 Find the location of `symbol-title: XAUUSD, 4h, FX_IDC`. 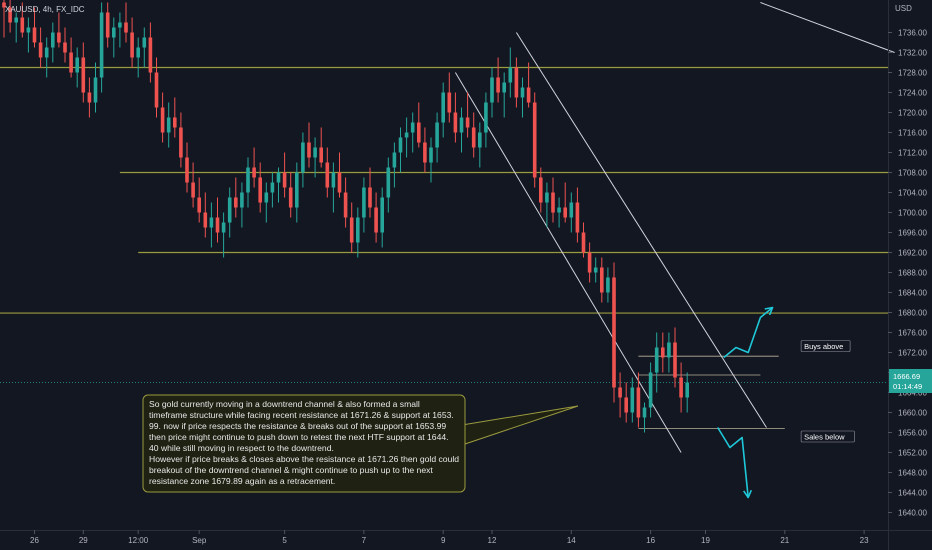

symbol-title: XAUUSD, 4h, FX_IDC is located at coordinates (45, 9).